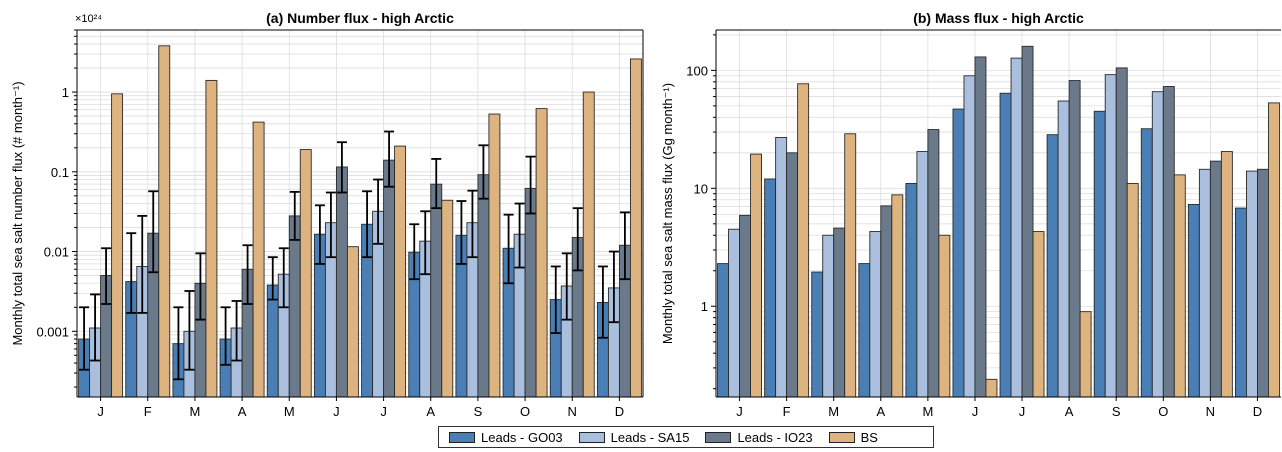 This screenshot has width=1282, height=452. Describe the element at coordinates (701, 188) in the screenshot. I see `y-tick-label: 10` at that location.